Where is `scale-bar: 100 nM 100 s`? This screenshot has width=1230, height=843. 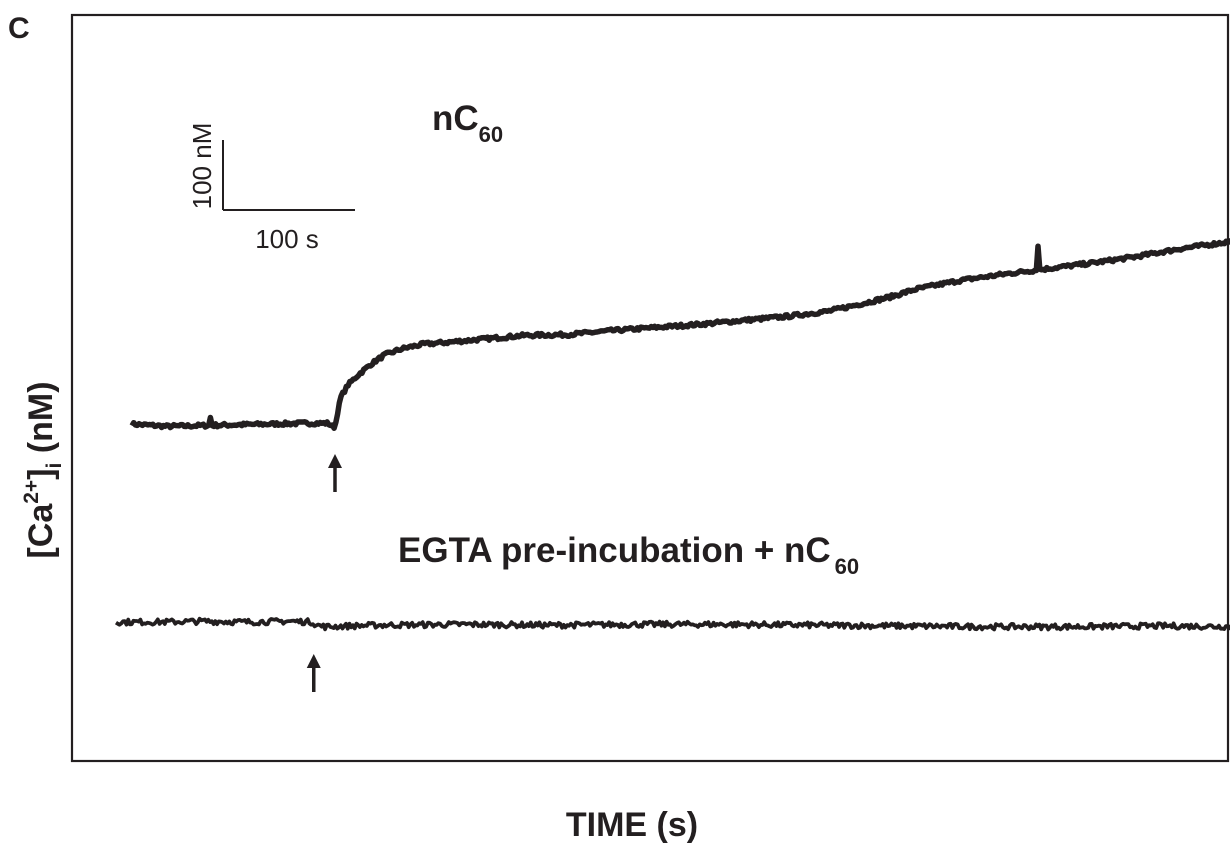
scale-bar: 100 nM 100 s is located at coordinates (271, 188).